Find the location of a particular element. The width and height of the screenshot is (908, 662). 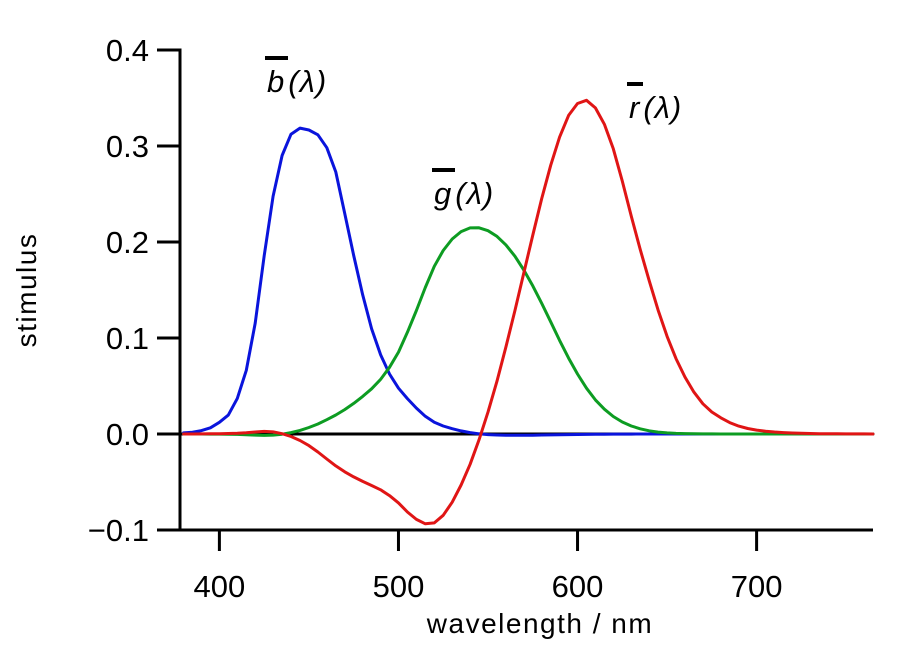

x-tick-label: 600 is located at coordinates (578, 586).